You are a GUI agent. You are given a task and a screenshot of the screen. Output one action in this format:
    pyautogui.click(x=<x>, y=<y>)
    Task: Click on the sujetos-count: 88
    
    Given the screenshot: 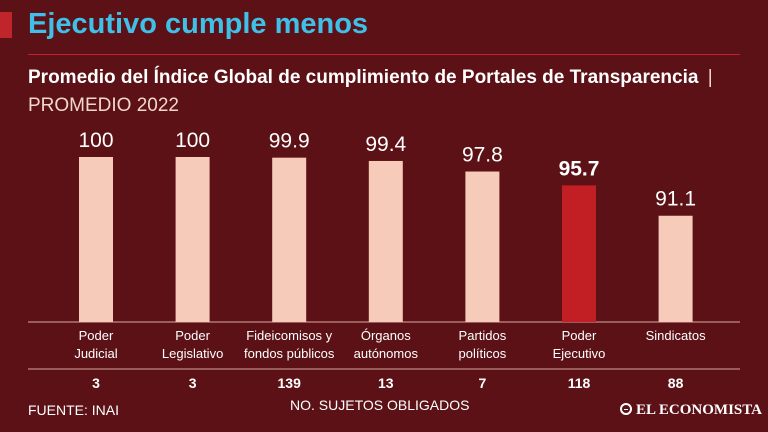 What is the action you would take?
    pyautogui.click(x=676, y=383)
    